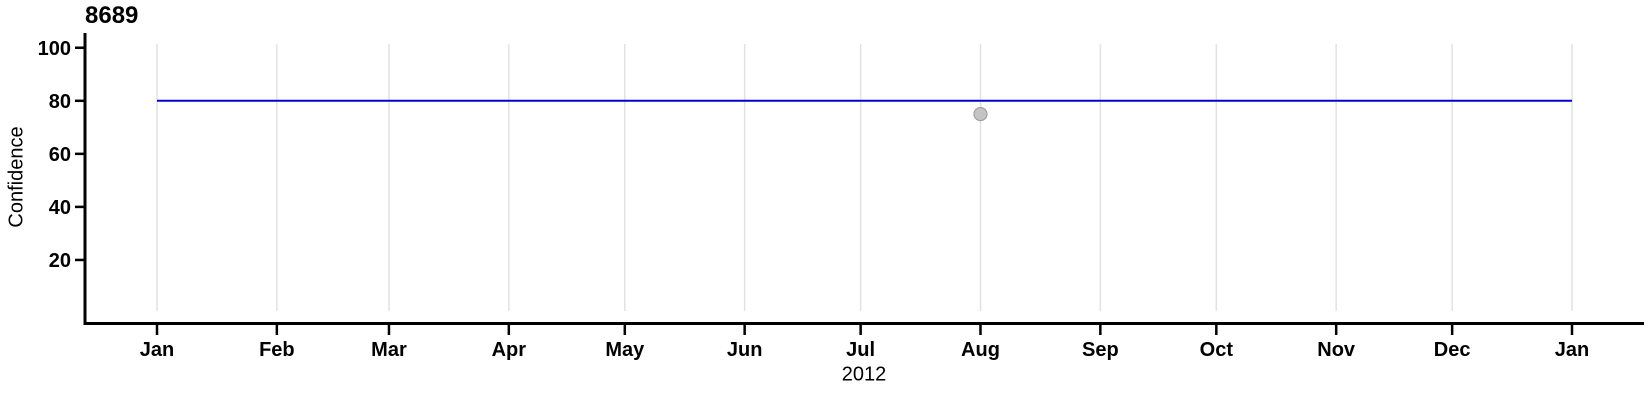 This screenshot has width=1650, height=400. Describe the element at coordinates (60, 261) in the screenshot. I see `y-tick-label: 20` at that location.